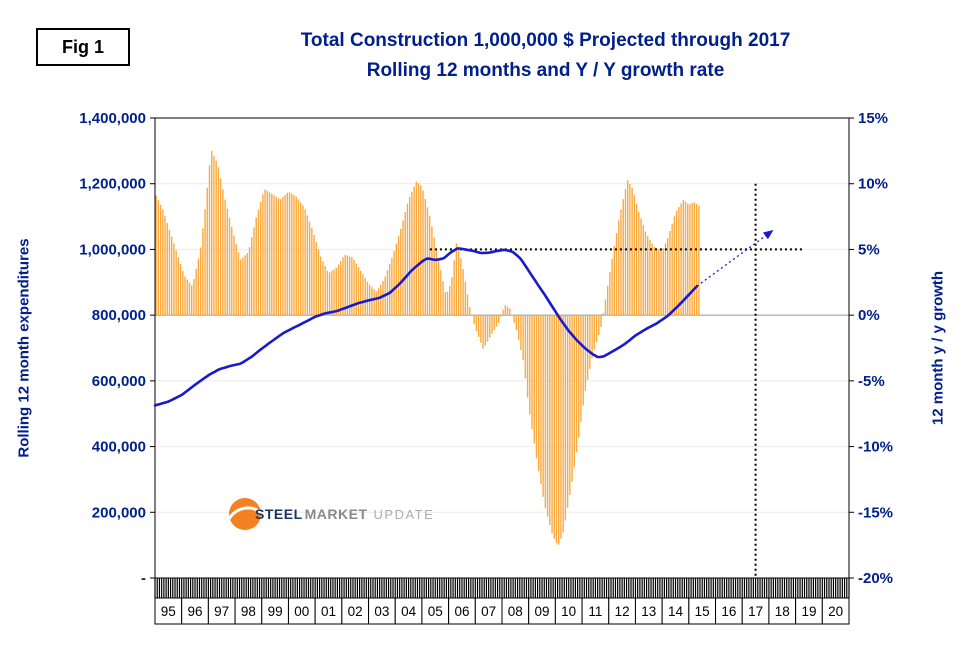 The height and width of the screenshot is (658, 961). I want to click on right-axis-tick-label: -15%, so click(875, 512).